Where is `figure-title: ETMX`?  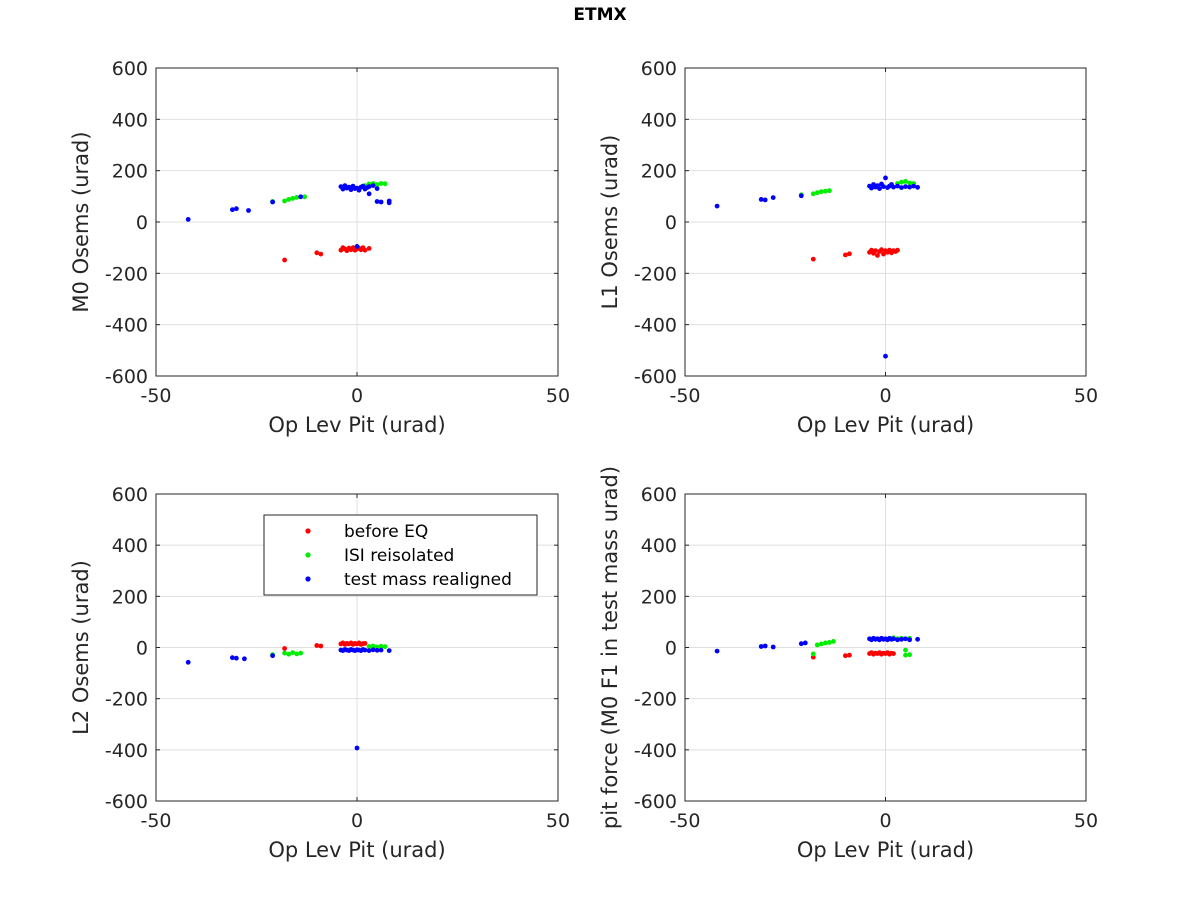
figure-title: ETMX is located at coordinates (599, 15).